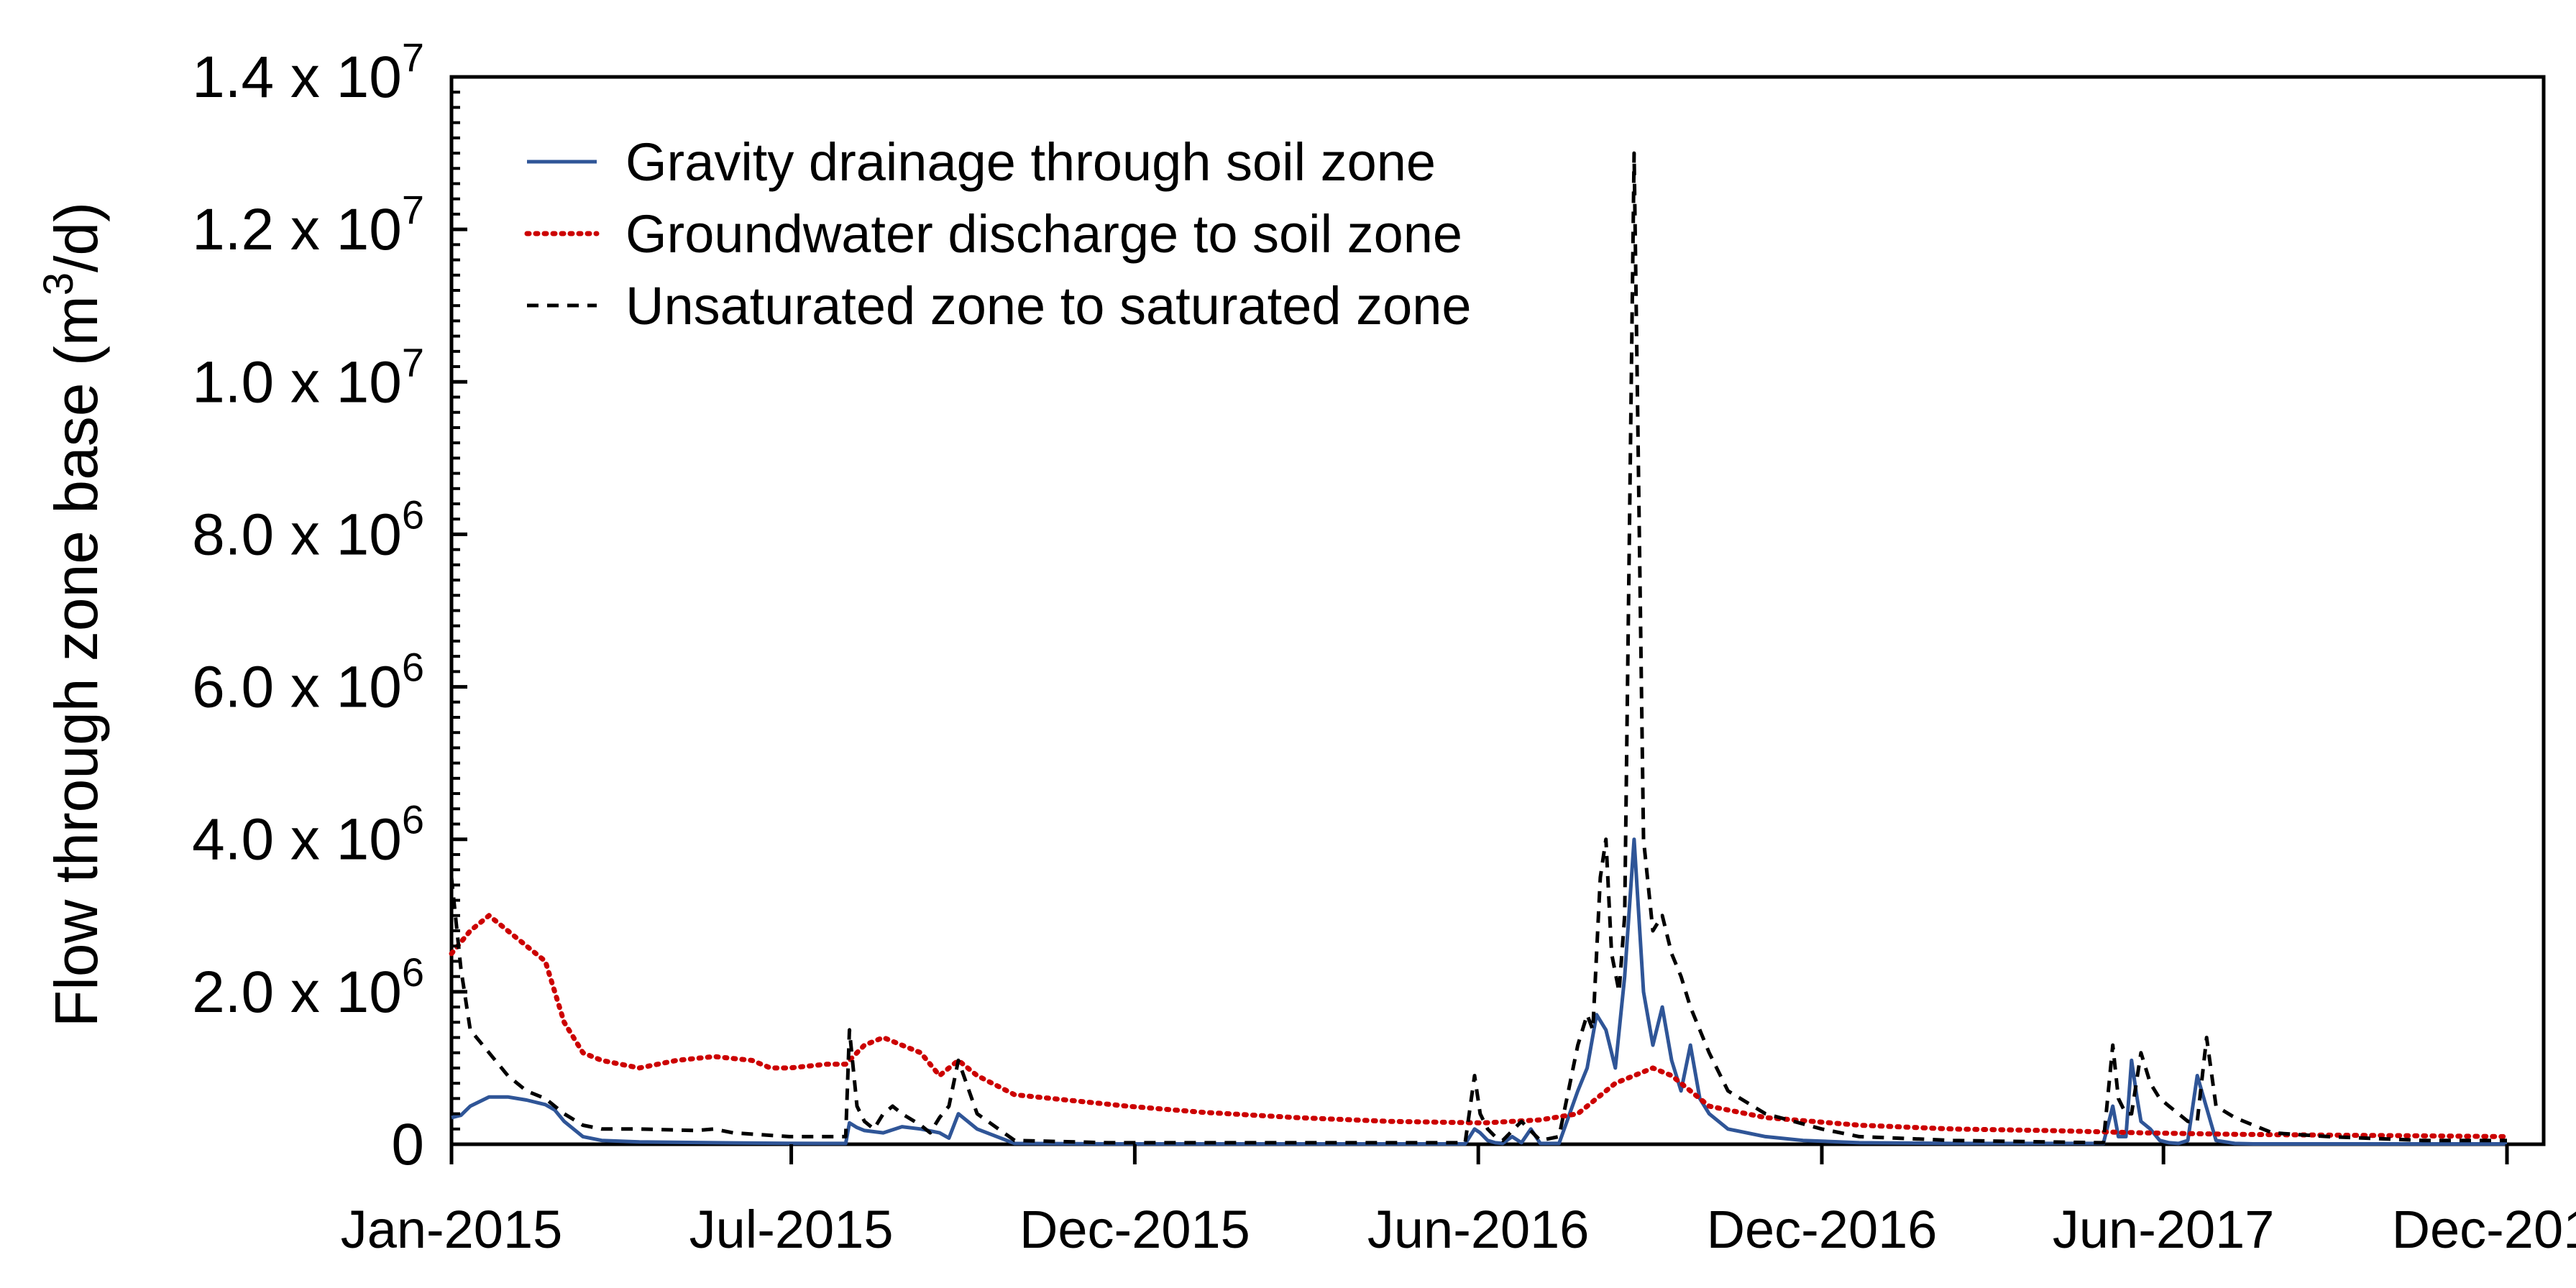 The image size is (2576, 1288). I want to click on legend-label: Unsaturated zone to saturated zone, so click(1048, 306).